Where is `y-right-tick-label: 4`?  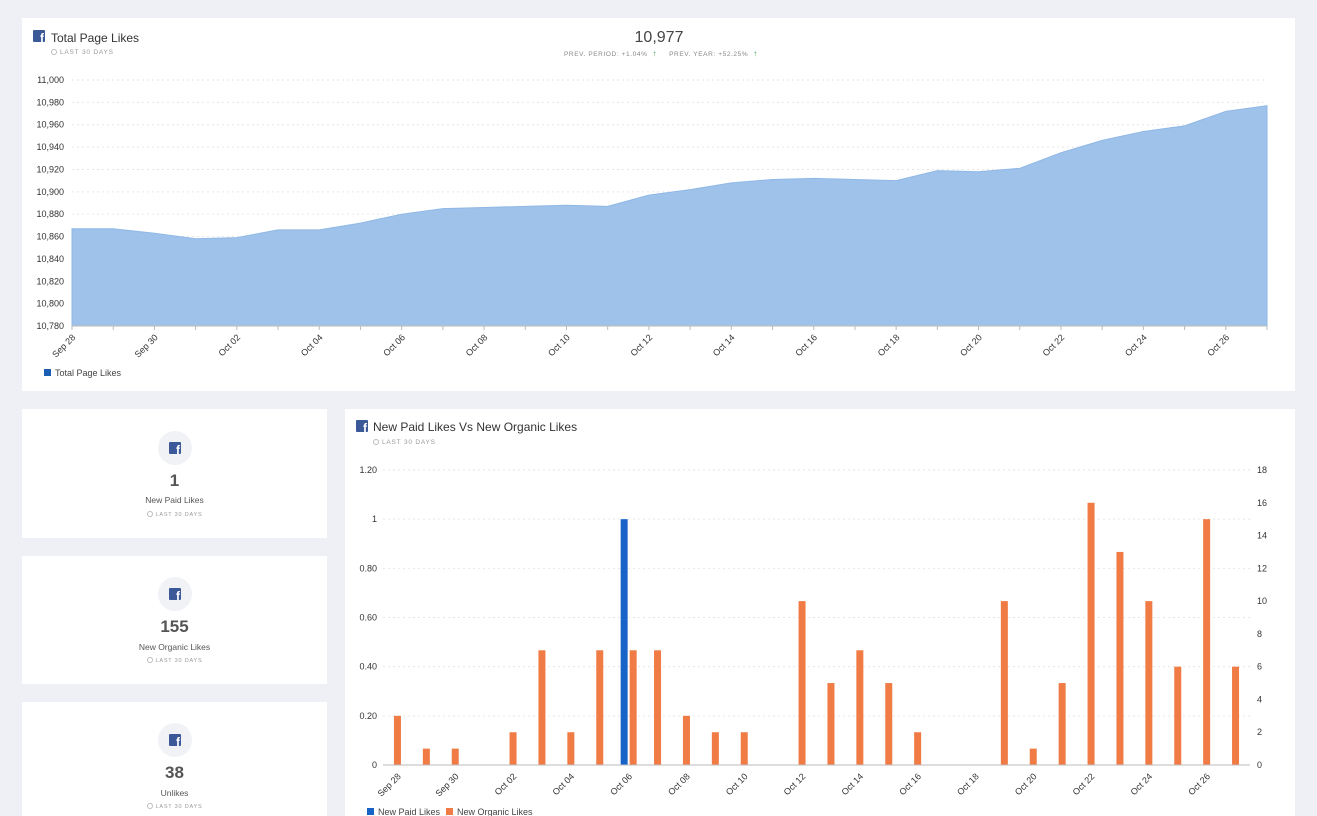 y-right-tick-label: 4 is located at coordinates (1259, 699).